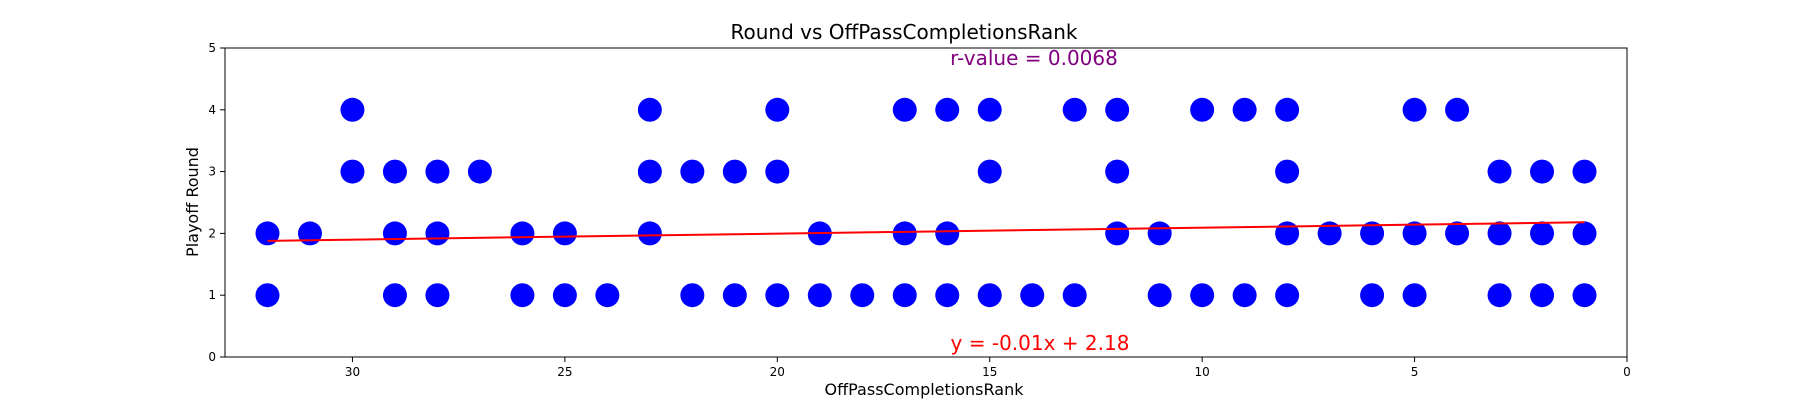  I want to click on r-value-annotation: r-value = 0.0068, so click(1034, 58).